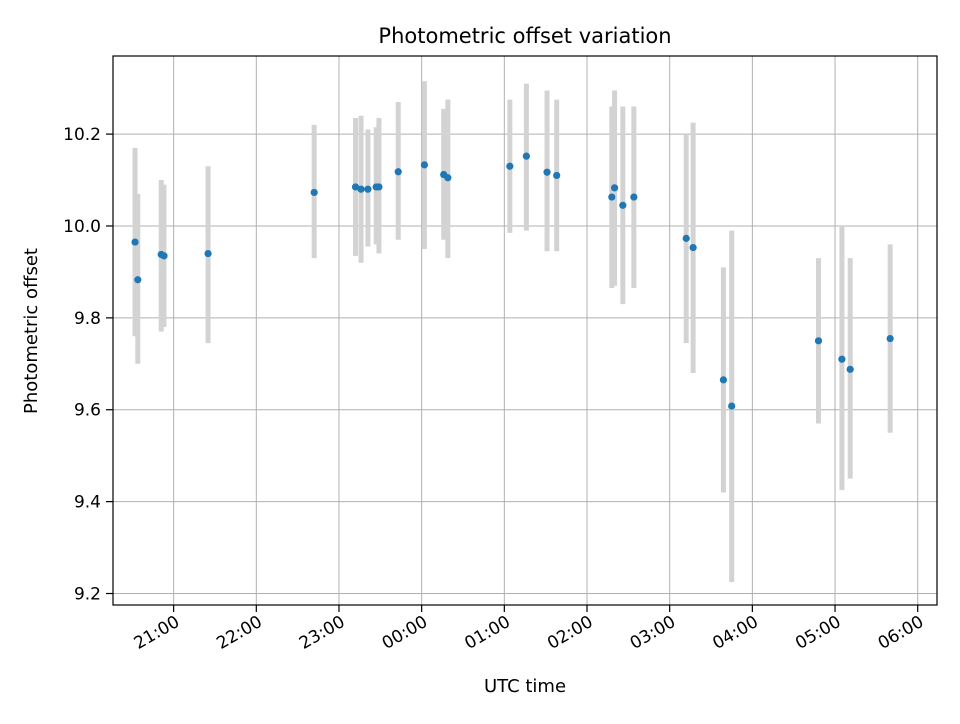 This screenshot has width=960, height=724. Describe the element at coordinates (82, 135) in the screenshot. I see `y-tick-label: 10.2` at that location.